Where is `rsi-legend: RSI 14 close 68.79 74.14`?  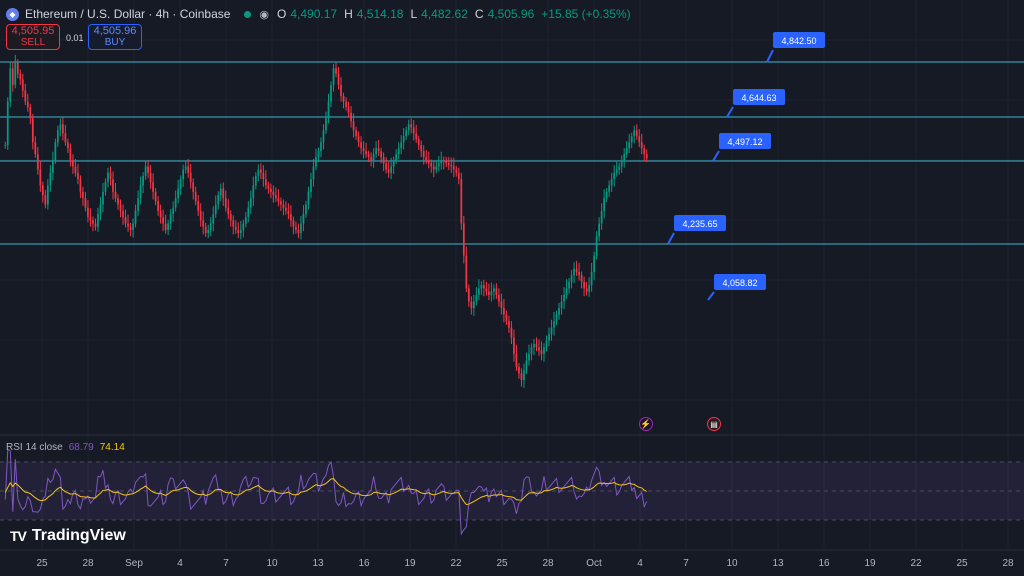
rsi-legend: RSI 14 close 68.79 74.14 is located at coordinates (65, 447).